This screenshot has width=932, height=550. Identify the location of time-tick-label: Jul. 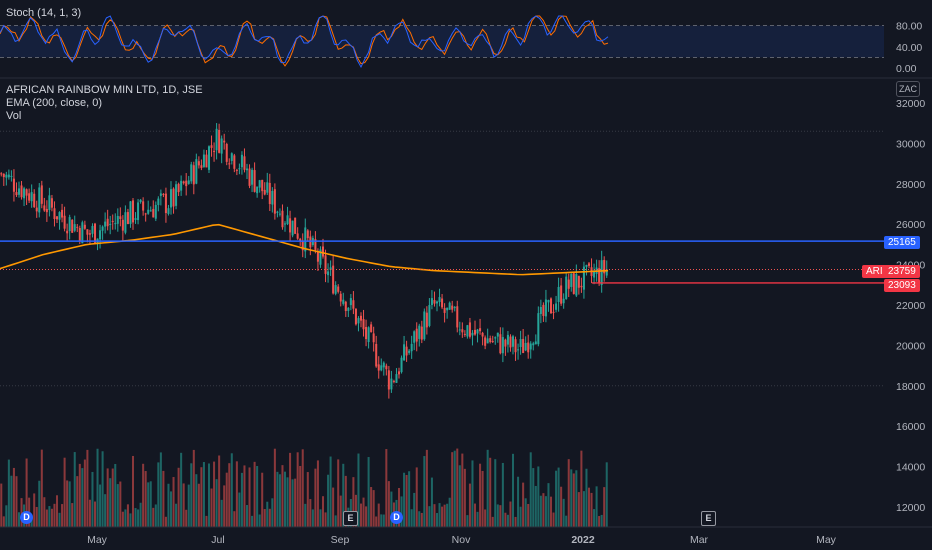
(217, 540).